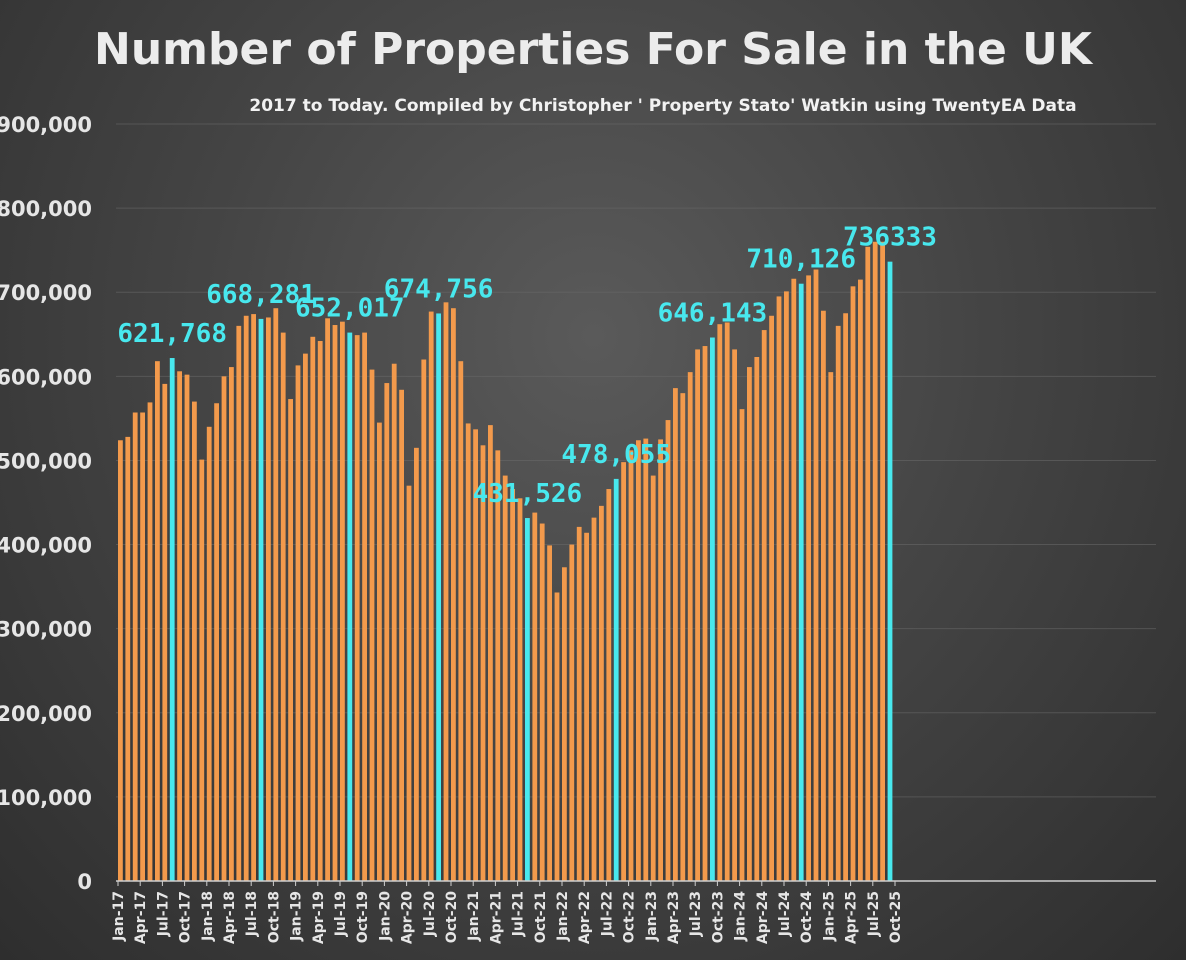 This screenshot has height=960, width=1186. What do you see at coordinates (252, 914) in the screenshot?
I see `x-tick-label: Jul-18` at bounding box center [252, 914].